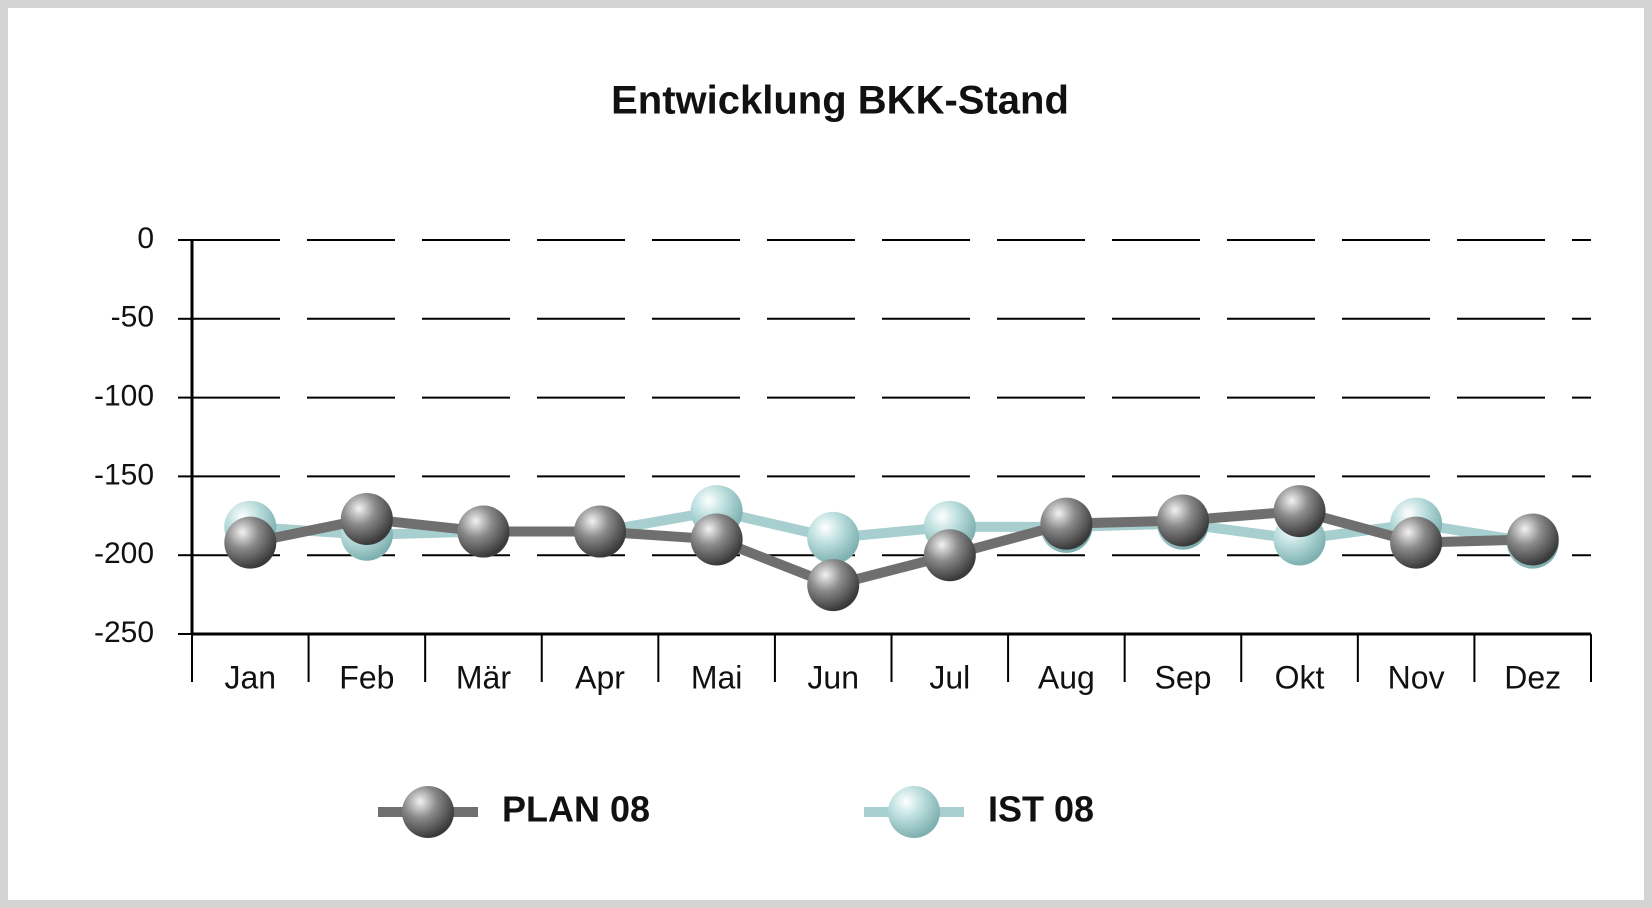 This screenshot has width=1652, height=908. Describe the element at coordinates (124, 632) in the screenshot. I see `y-tick-label: -250` at that location.